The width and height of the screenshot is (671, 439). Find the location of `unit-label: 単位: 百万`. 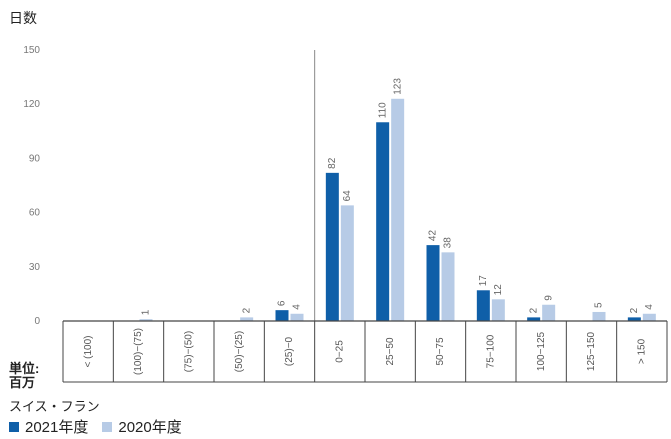

unit-label: 単位: 百万 is located at coordinates (24, 376).